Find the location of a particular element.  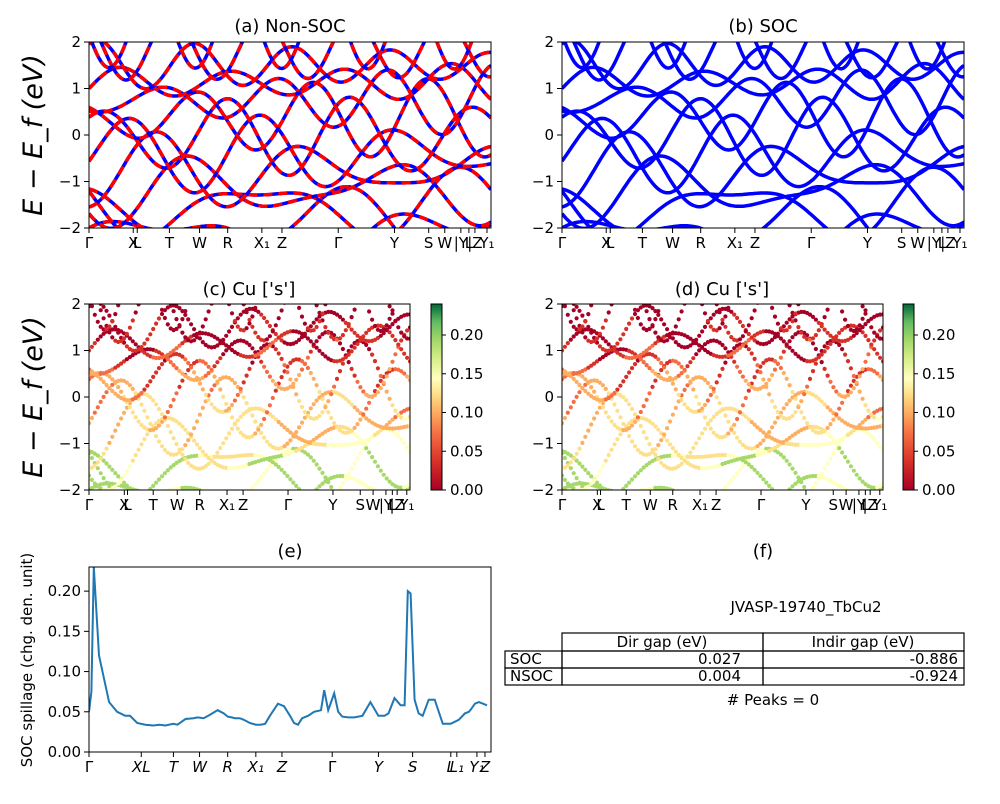

xtick-label: Γ is located at coordinates (89, 505).